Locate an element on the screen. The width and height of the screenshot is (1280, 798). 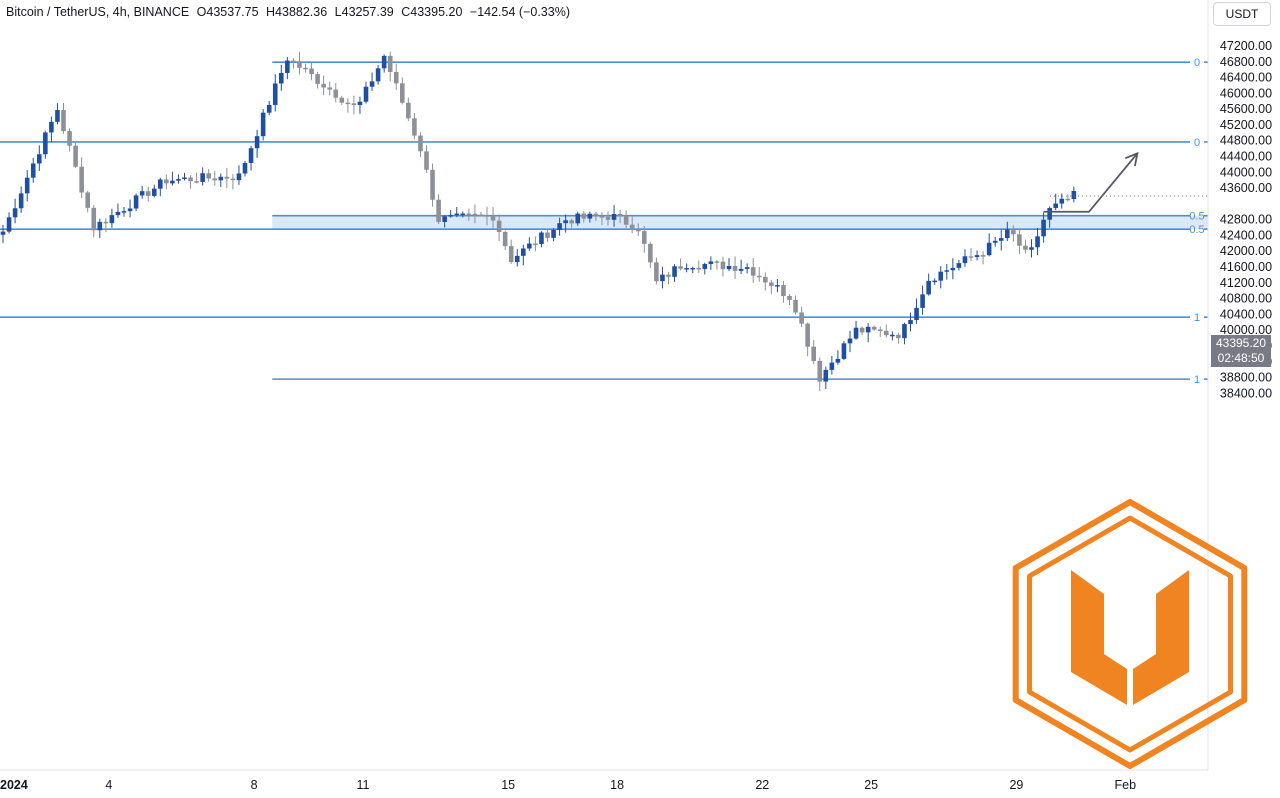
y-tick-label: 40000.00 is located at coordinates (1246, 330).